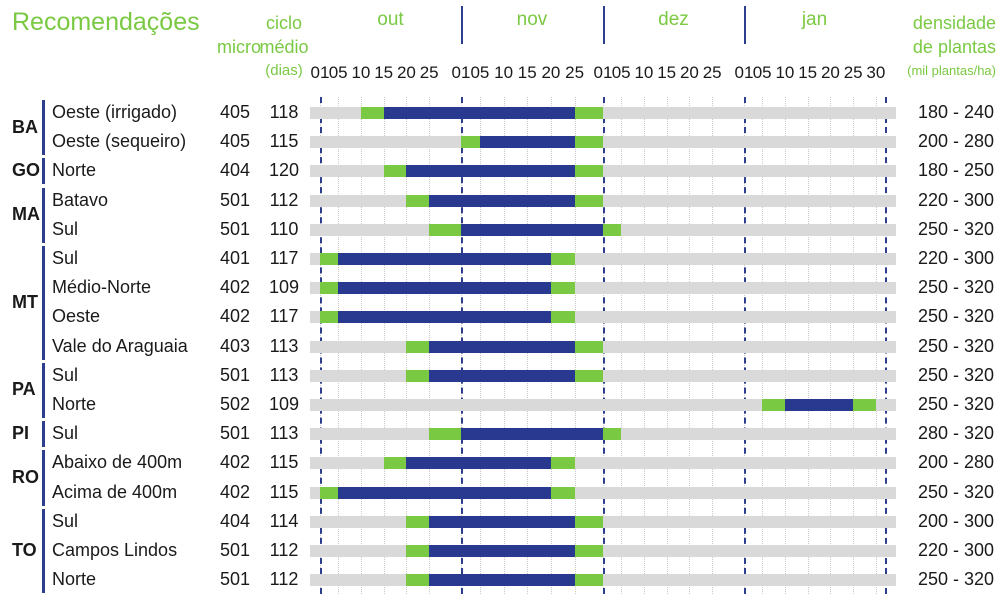 Image resolution: width=1000 pixels, height=609 pixels. Describe the element at coordinates (532, 19) in the screenshot. I see `month-label-nov: nov` at that location.